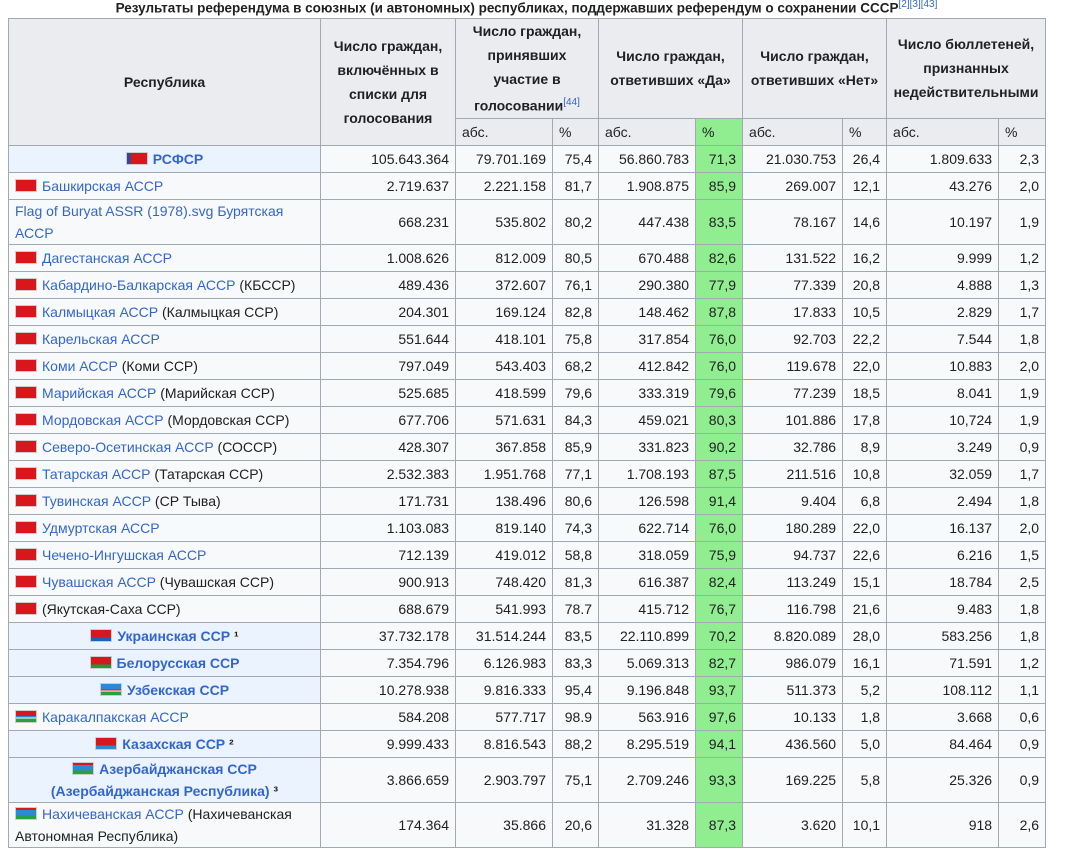 The image size is (1068, 862). I want to click on republic-link: Марийская АССР, so click(99, 392).